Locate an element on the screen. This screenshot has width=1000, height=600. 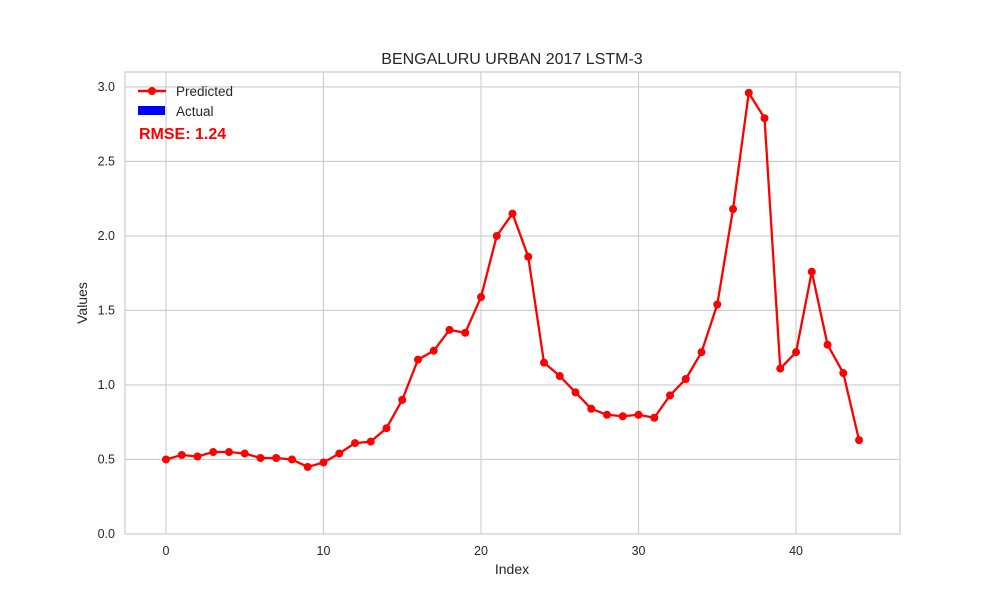
x-tick-label: 20 is located at coordinates (481, 551).